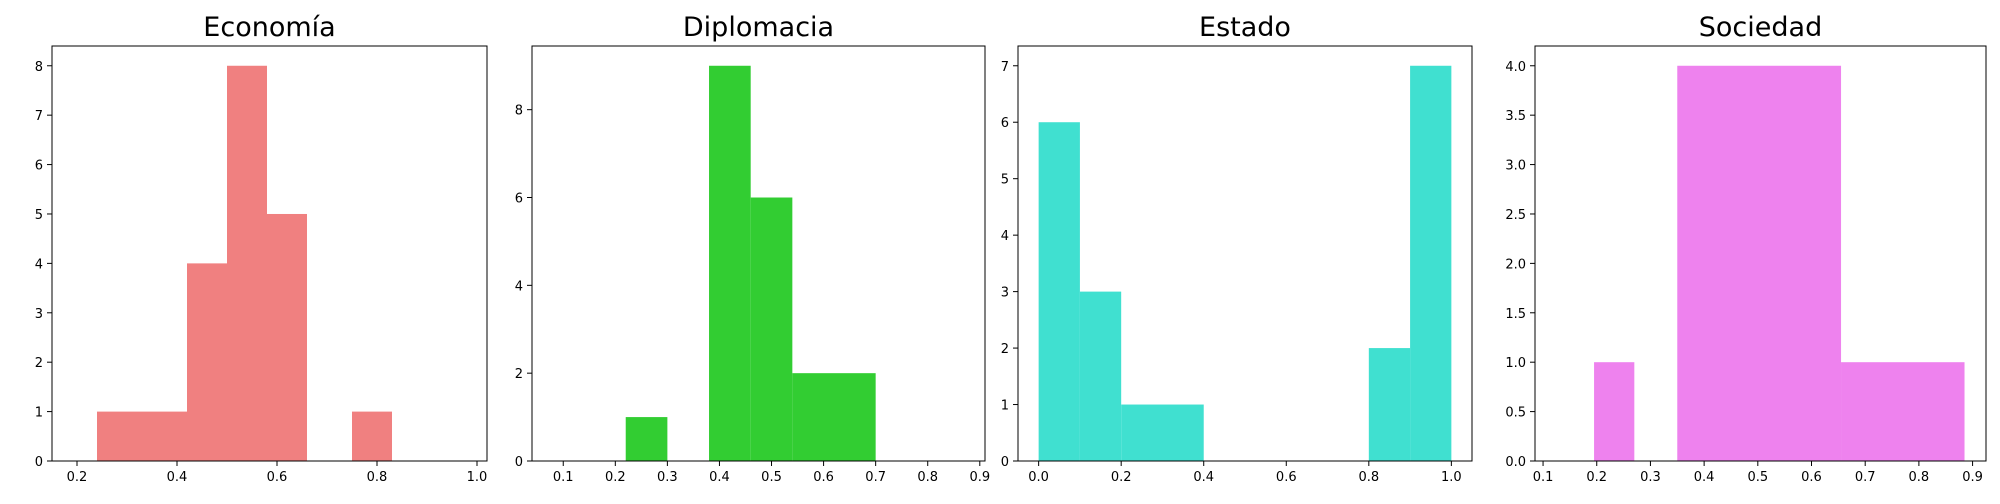 This screenshot has height=504, width=2000. What do you see at coordinates (1515, 314) in the screenshot?
I see `y-tick-label: 1.5` at bounding box center [1515, 314].